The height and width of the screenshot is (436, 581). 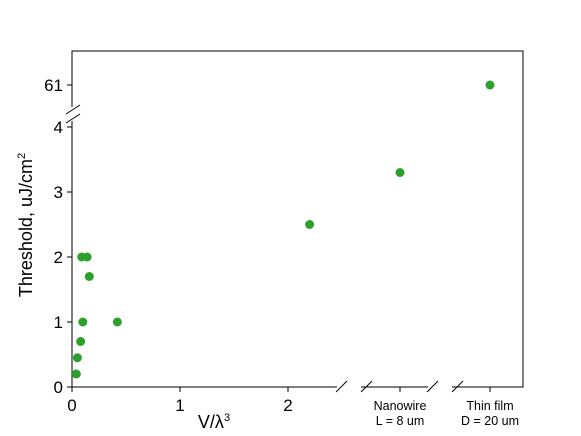 What do you see at coordinates (53, 85) in the screenshot?
I see `y-tick-label-upper: 61` at bounding box center [53, 85].